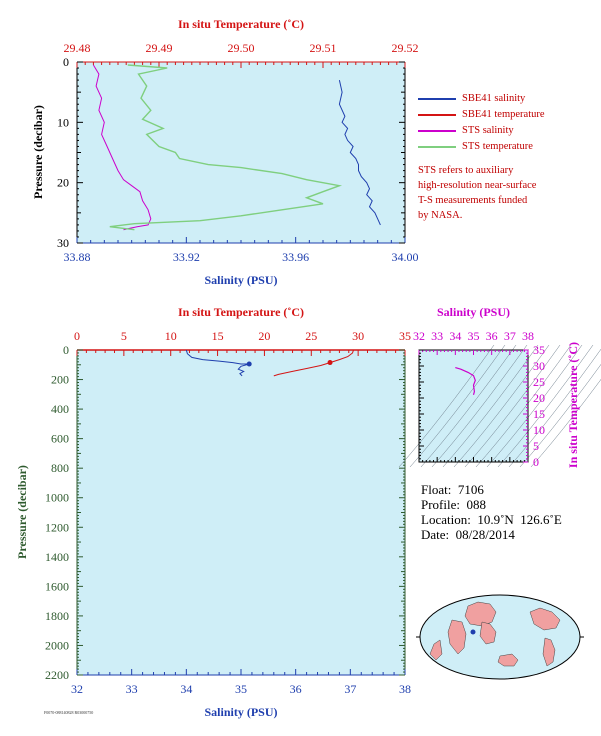  I want to click on series-line-salinity, so click(217, 363).